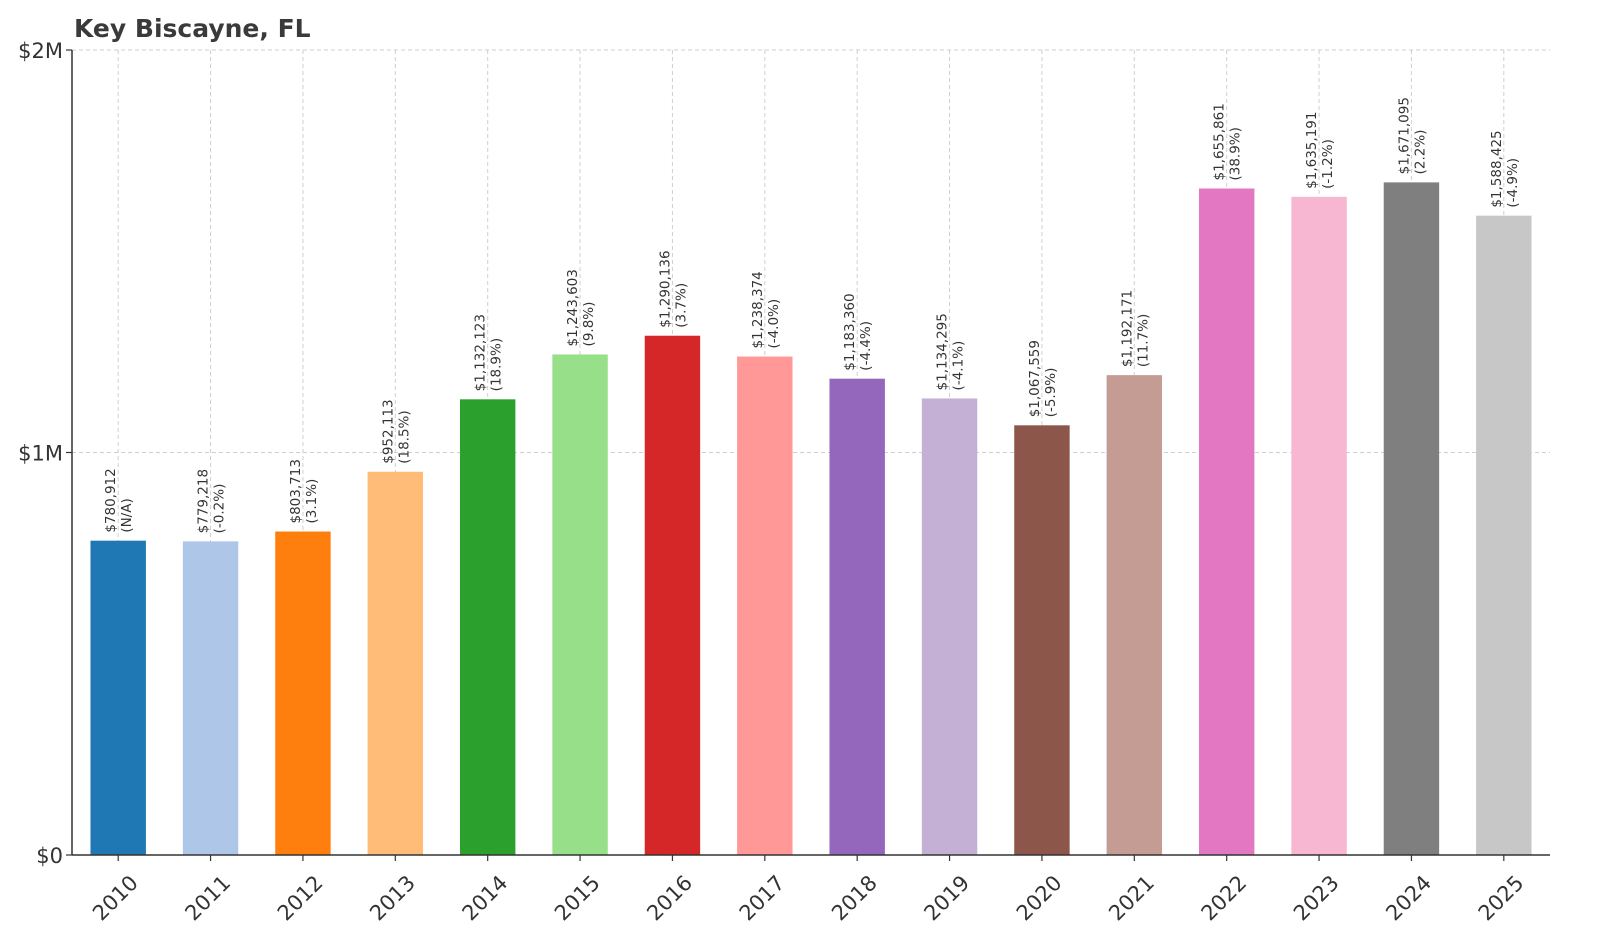 The width and height of the screenshot is (1600, 933). Describe the element at coordinates (1035, 378) in the screenshot. I see `bar-value-label: $1,067,559` at that location.